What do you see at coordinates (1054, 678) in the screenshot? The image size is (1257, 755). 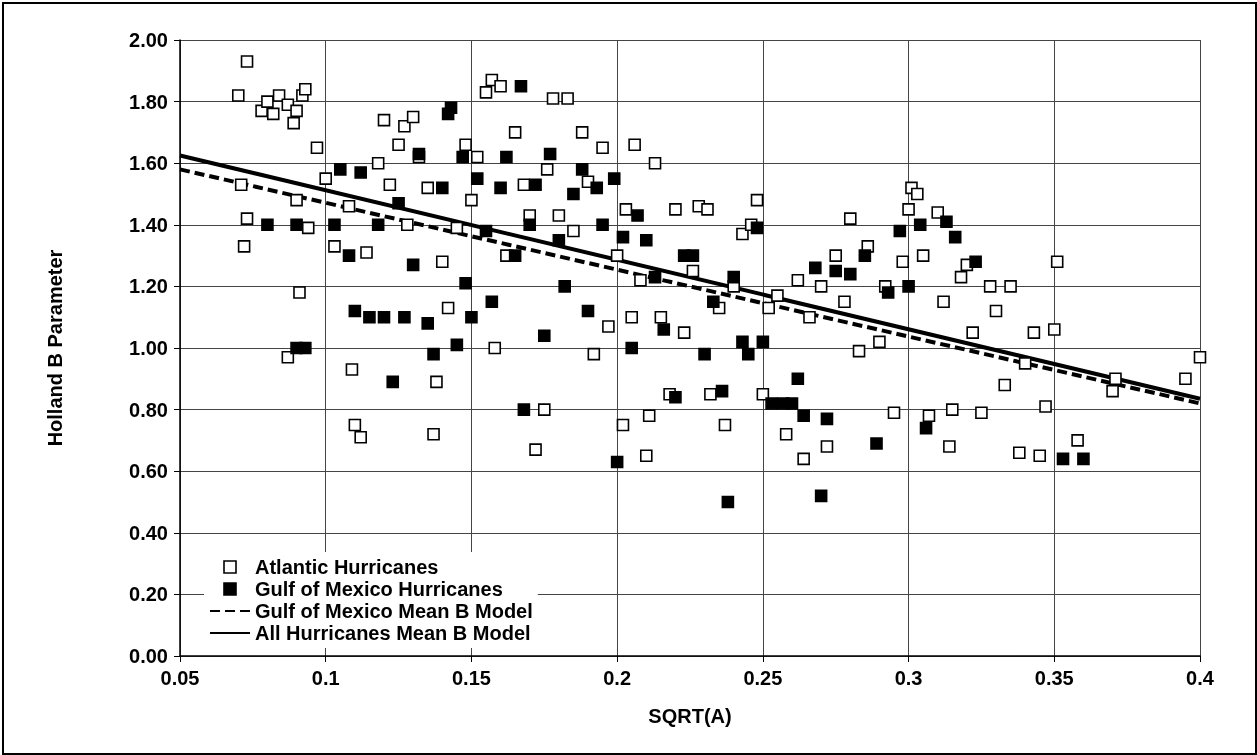 I see `x-tick-label: 0.35` at bounding box center [1054, 678].